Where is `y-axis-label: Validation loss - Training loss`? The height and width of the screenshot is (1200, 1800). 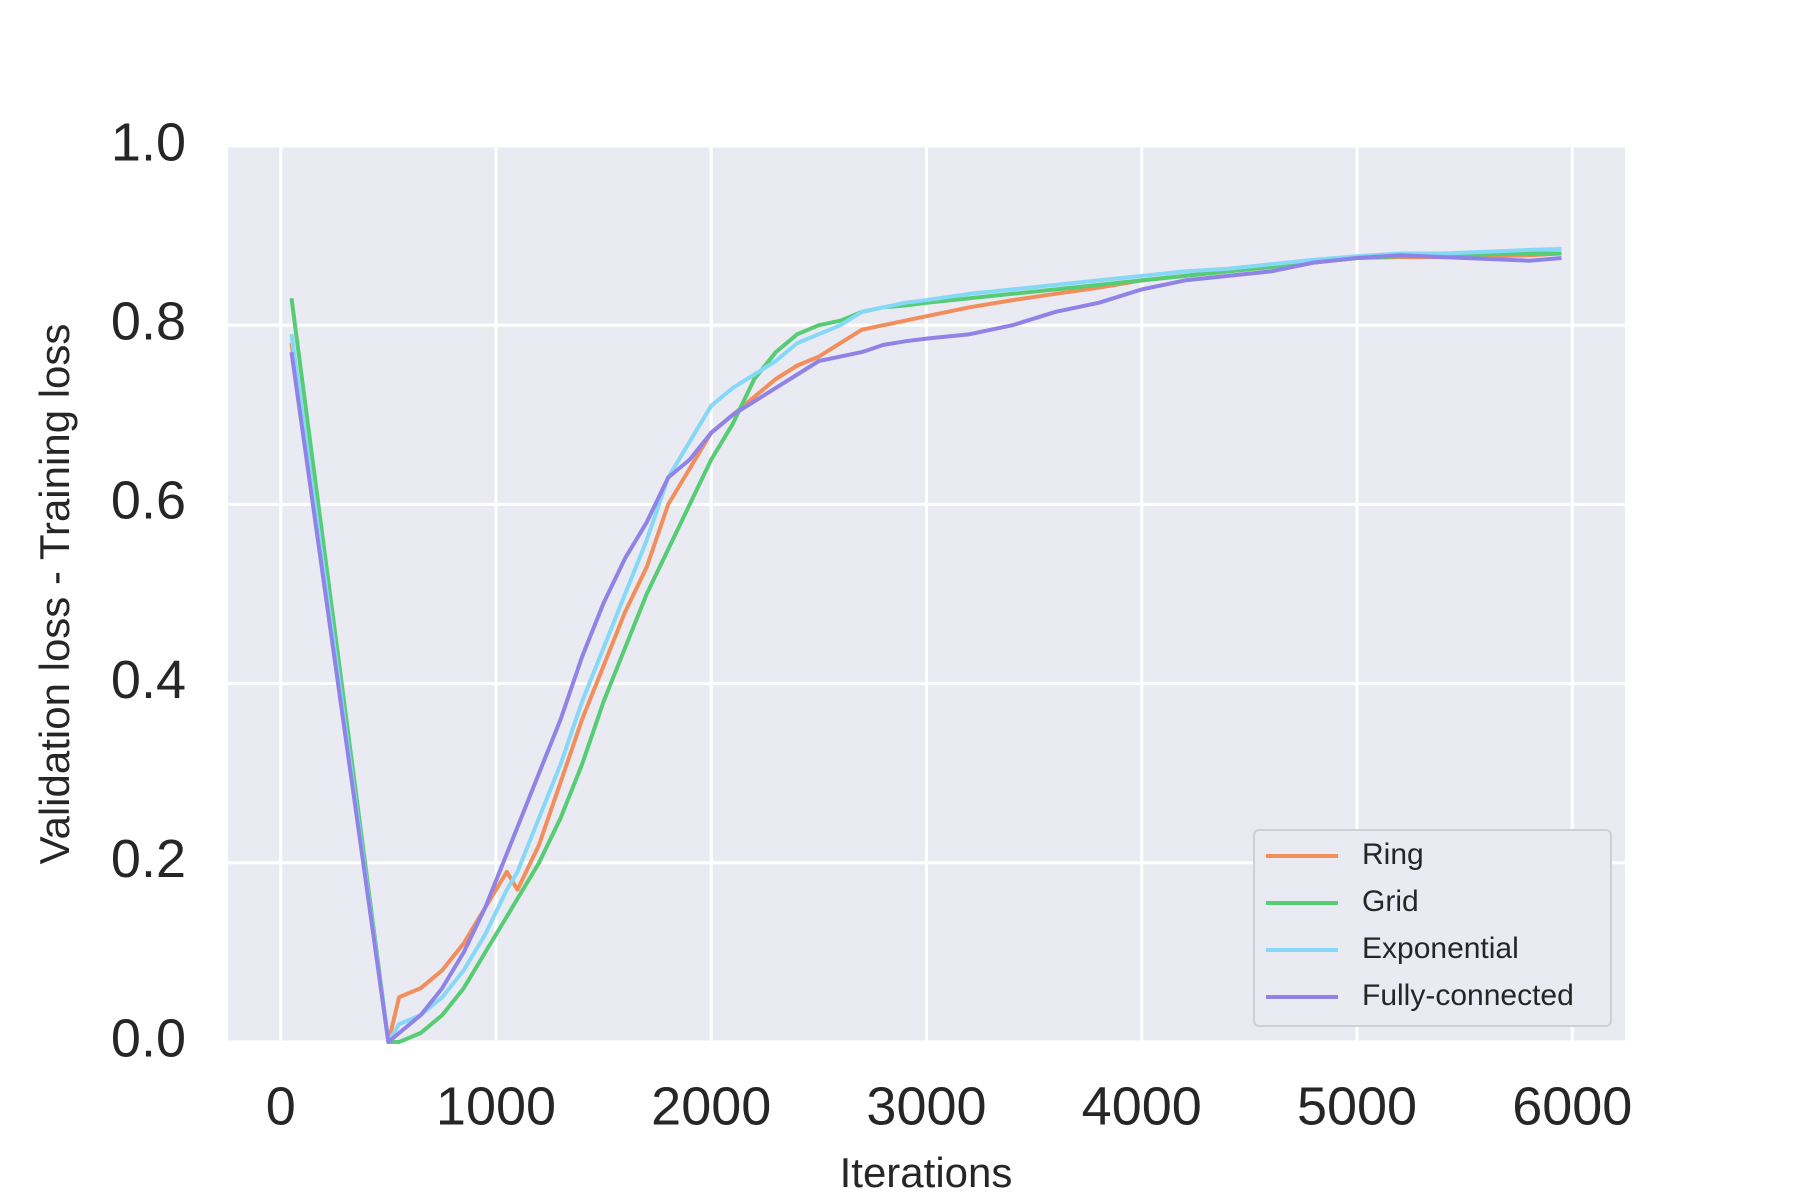
y-axis-label: Validation loss - Training loss is located at coordinates (54, 594).